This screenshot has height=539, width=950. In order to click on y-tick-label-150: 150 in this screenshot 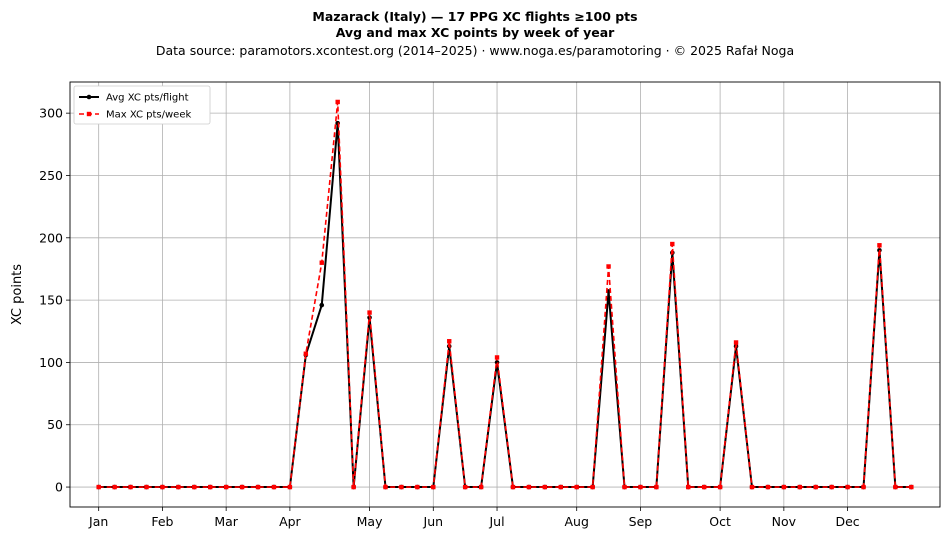, I will do `click(51, 300)`.